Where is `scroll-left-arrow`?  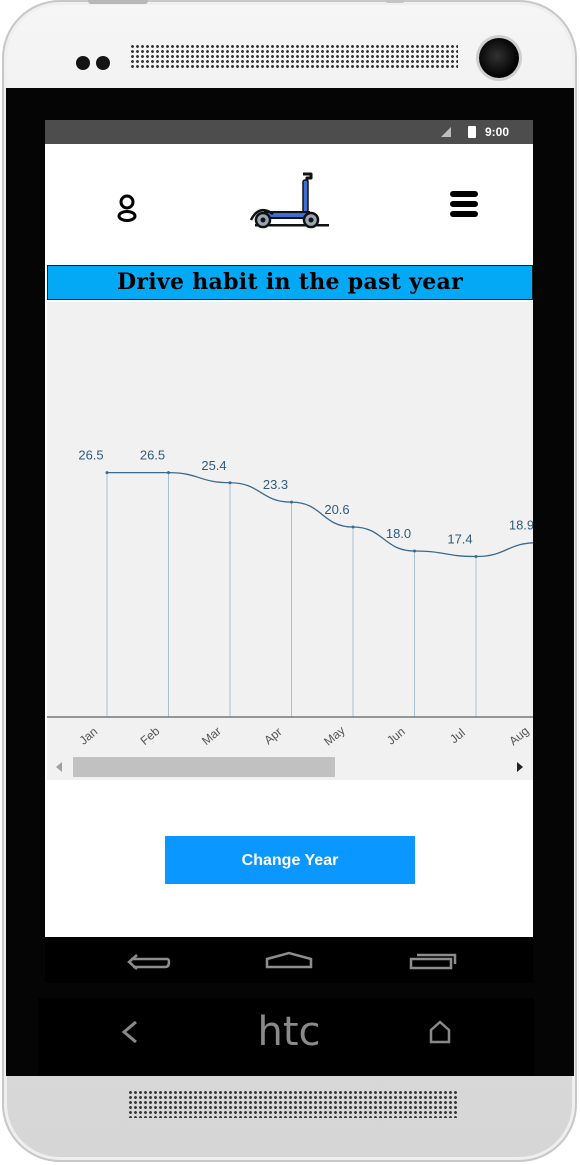
scroll-left-arrow is located at coordinates (59, 767).